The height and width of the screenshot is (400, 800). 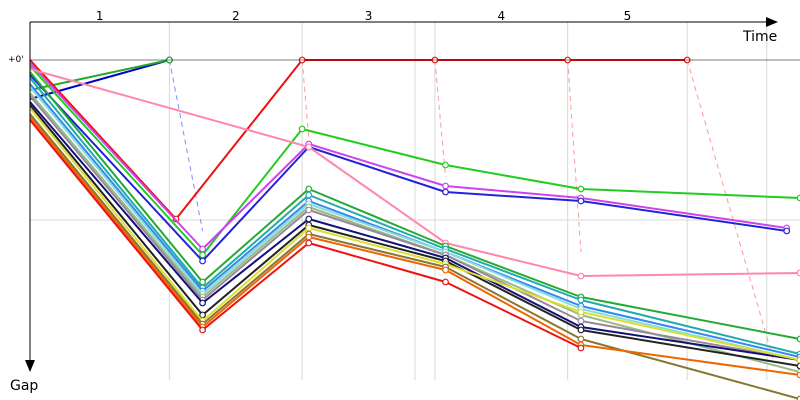 I want to click on y-axis-arrow, so click(x=30, y=366).